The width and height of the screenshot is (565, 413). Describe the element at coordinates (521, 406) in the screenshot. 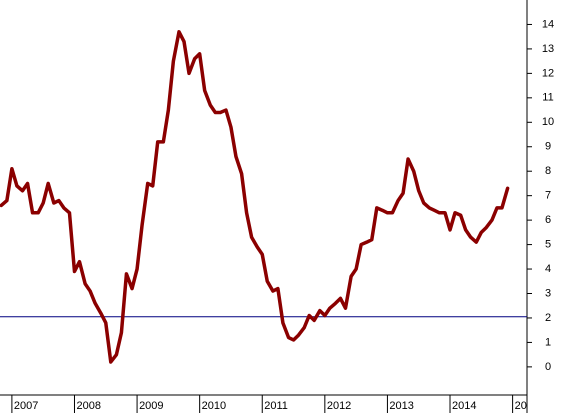

I see `x-tick-label: 20` at that location.